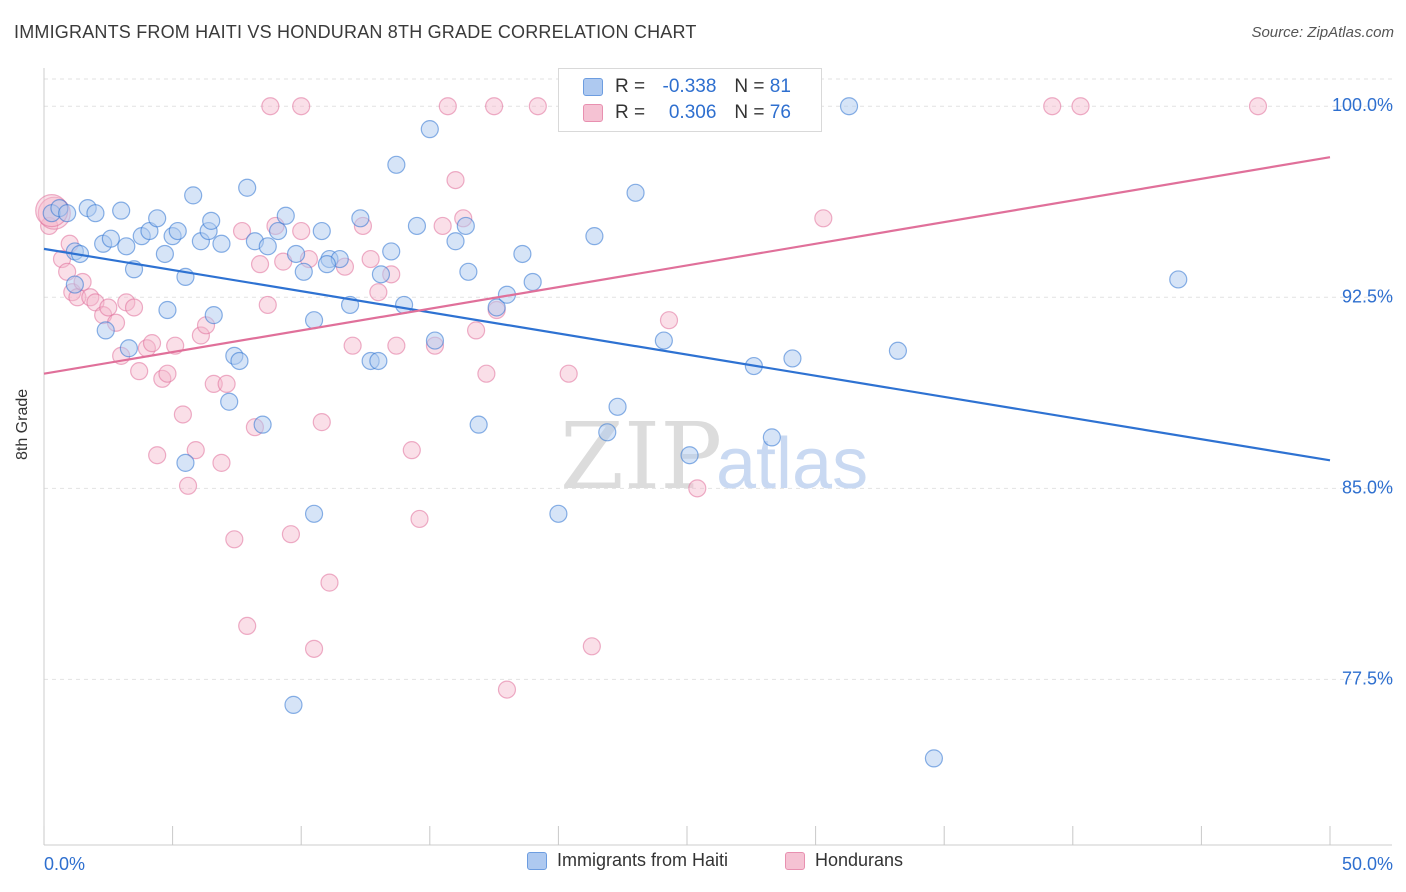  Describe the element at coordinates (780, 86) in the screenshot. I see `legend-n-value: 81` at that location.